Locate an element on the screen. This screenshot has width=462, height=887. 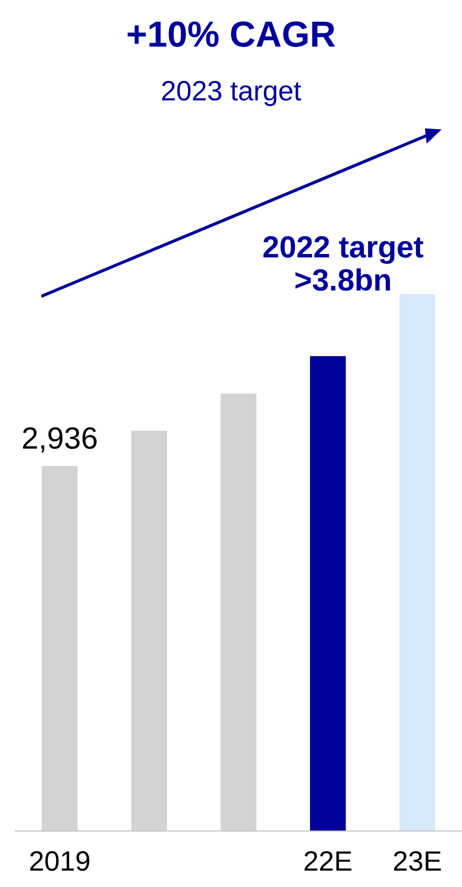
chart-subtitle: 2023 target is located at coordinates (232, 93).